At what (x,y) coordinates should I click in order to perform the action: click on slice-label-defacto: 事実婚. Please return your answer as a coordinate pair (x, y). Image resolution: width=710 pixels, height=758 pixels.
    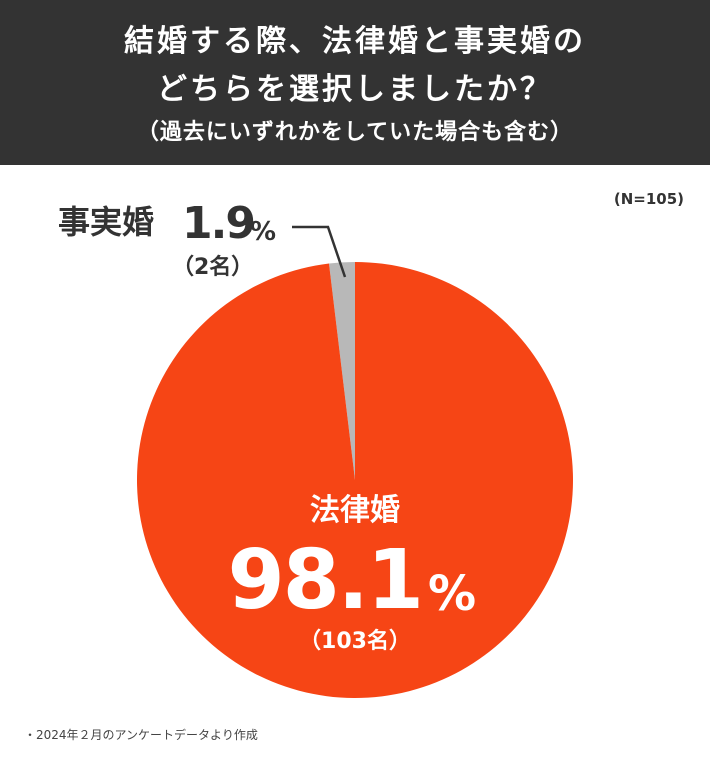
    Looking at the image, I should click on (106, 222).